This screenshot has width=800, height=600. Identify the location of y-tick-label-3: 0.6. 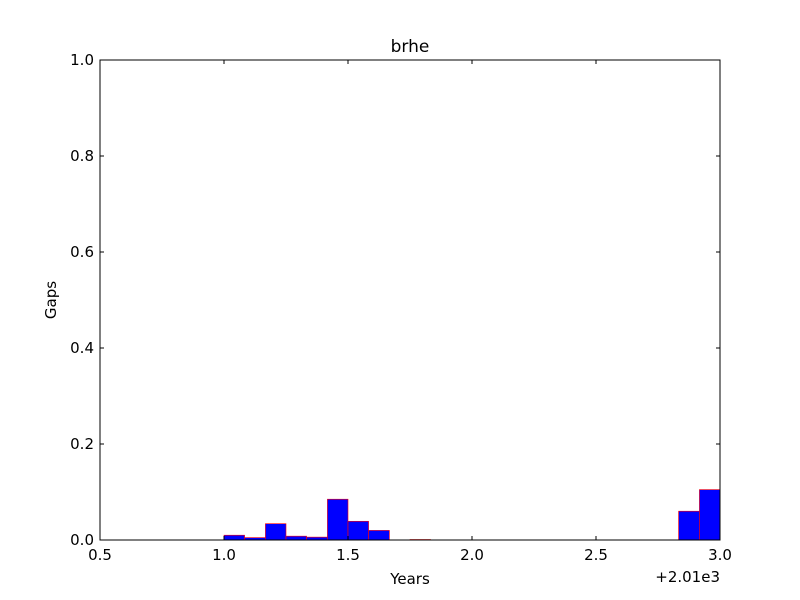
(82, 252).